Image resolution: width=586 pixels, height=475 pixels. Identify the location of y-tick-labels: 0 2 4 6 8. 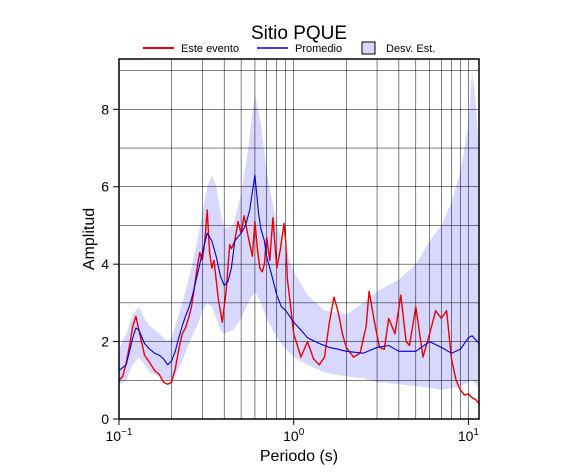
(105, 264).